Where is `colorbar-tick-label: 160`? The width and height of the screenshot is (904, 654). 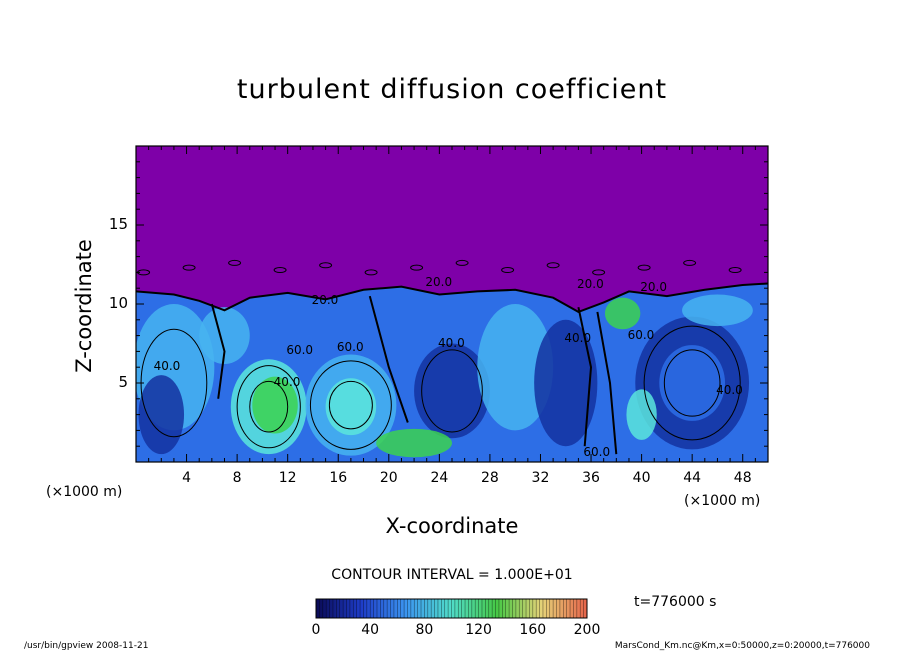
colorbar-tick-label: 160 is located at coordinates (533, 630).